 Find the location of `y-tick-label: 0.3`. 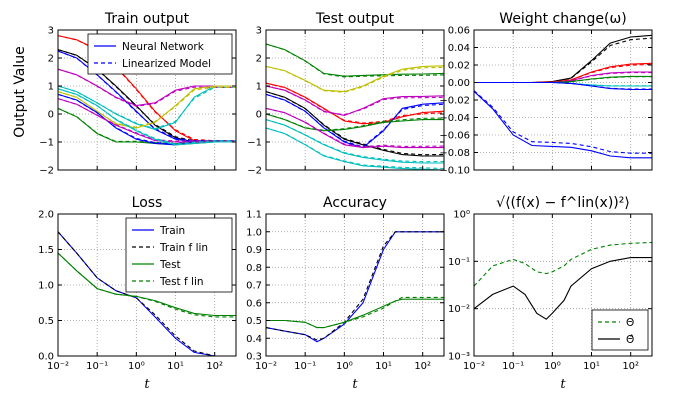

y-tick-label: 0.3 is located at coordinates (254, 357).